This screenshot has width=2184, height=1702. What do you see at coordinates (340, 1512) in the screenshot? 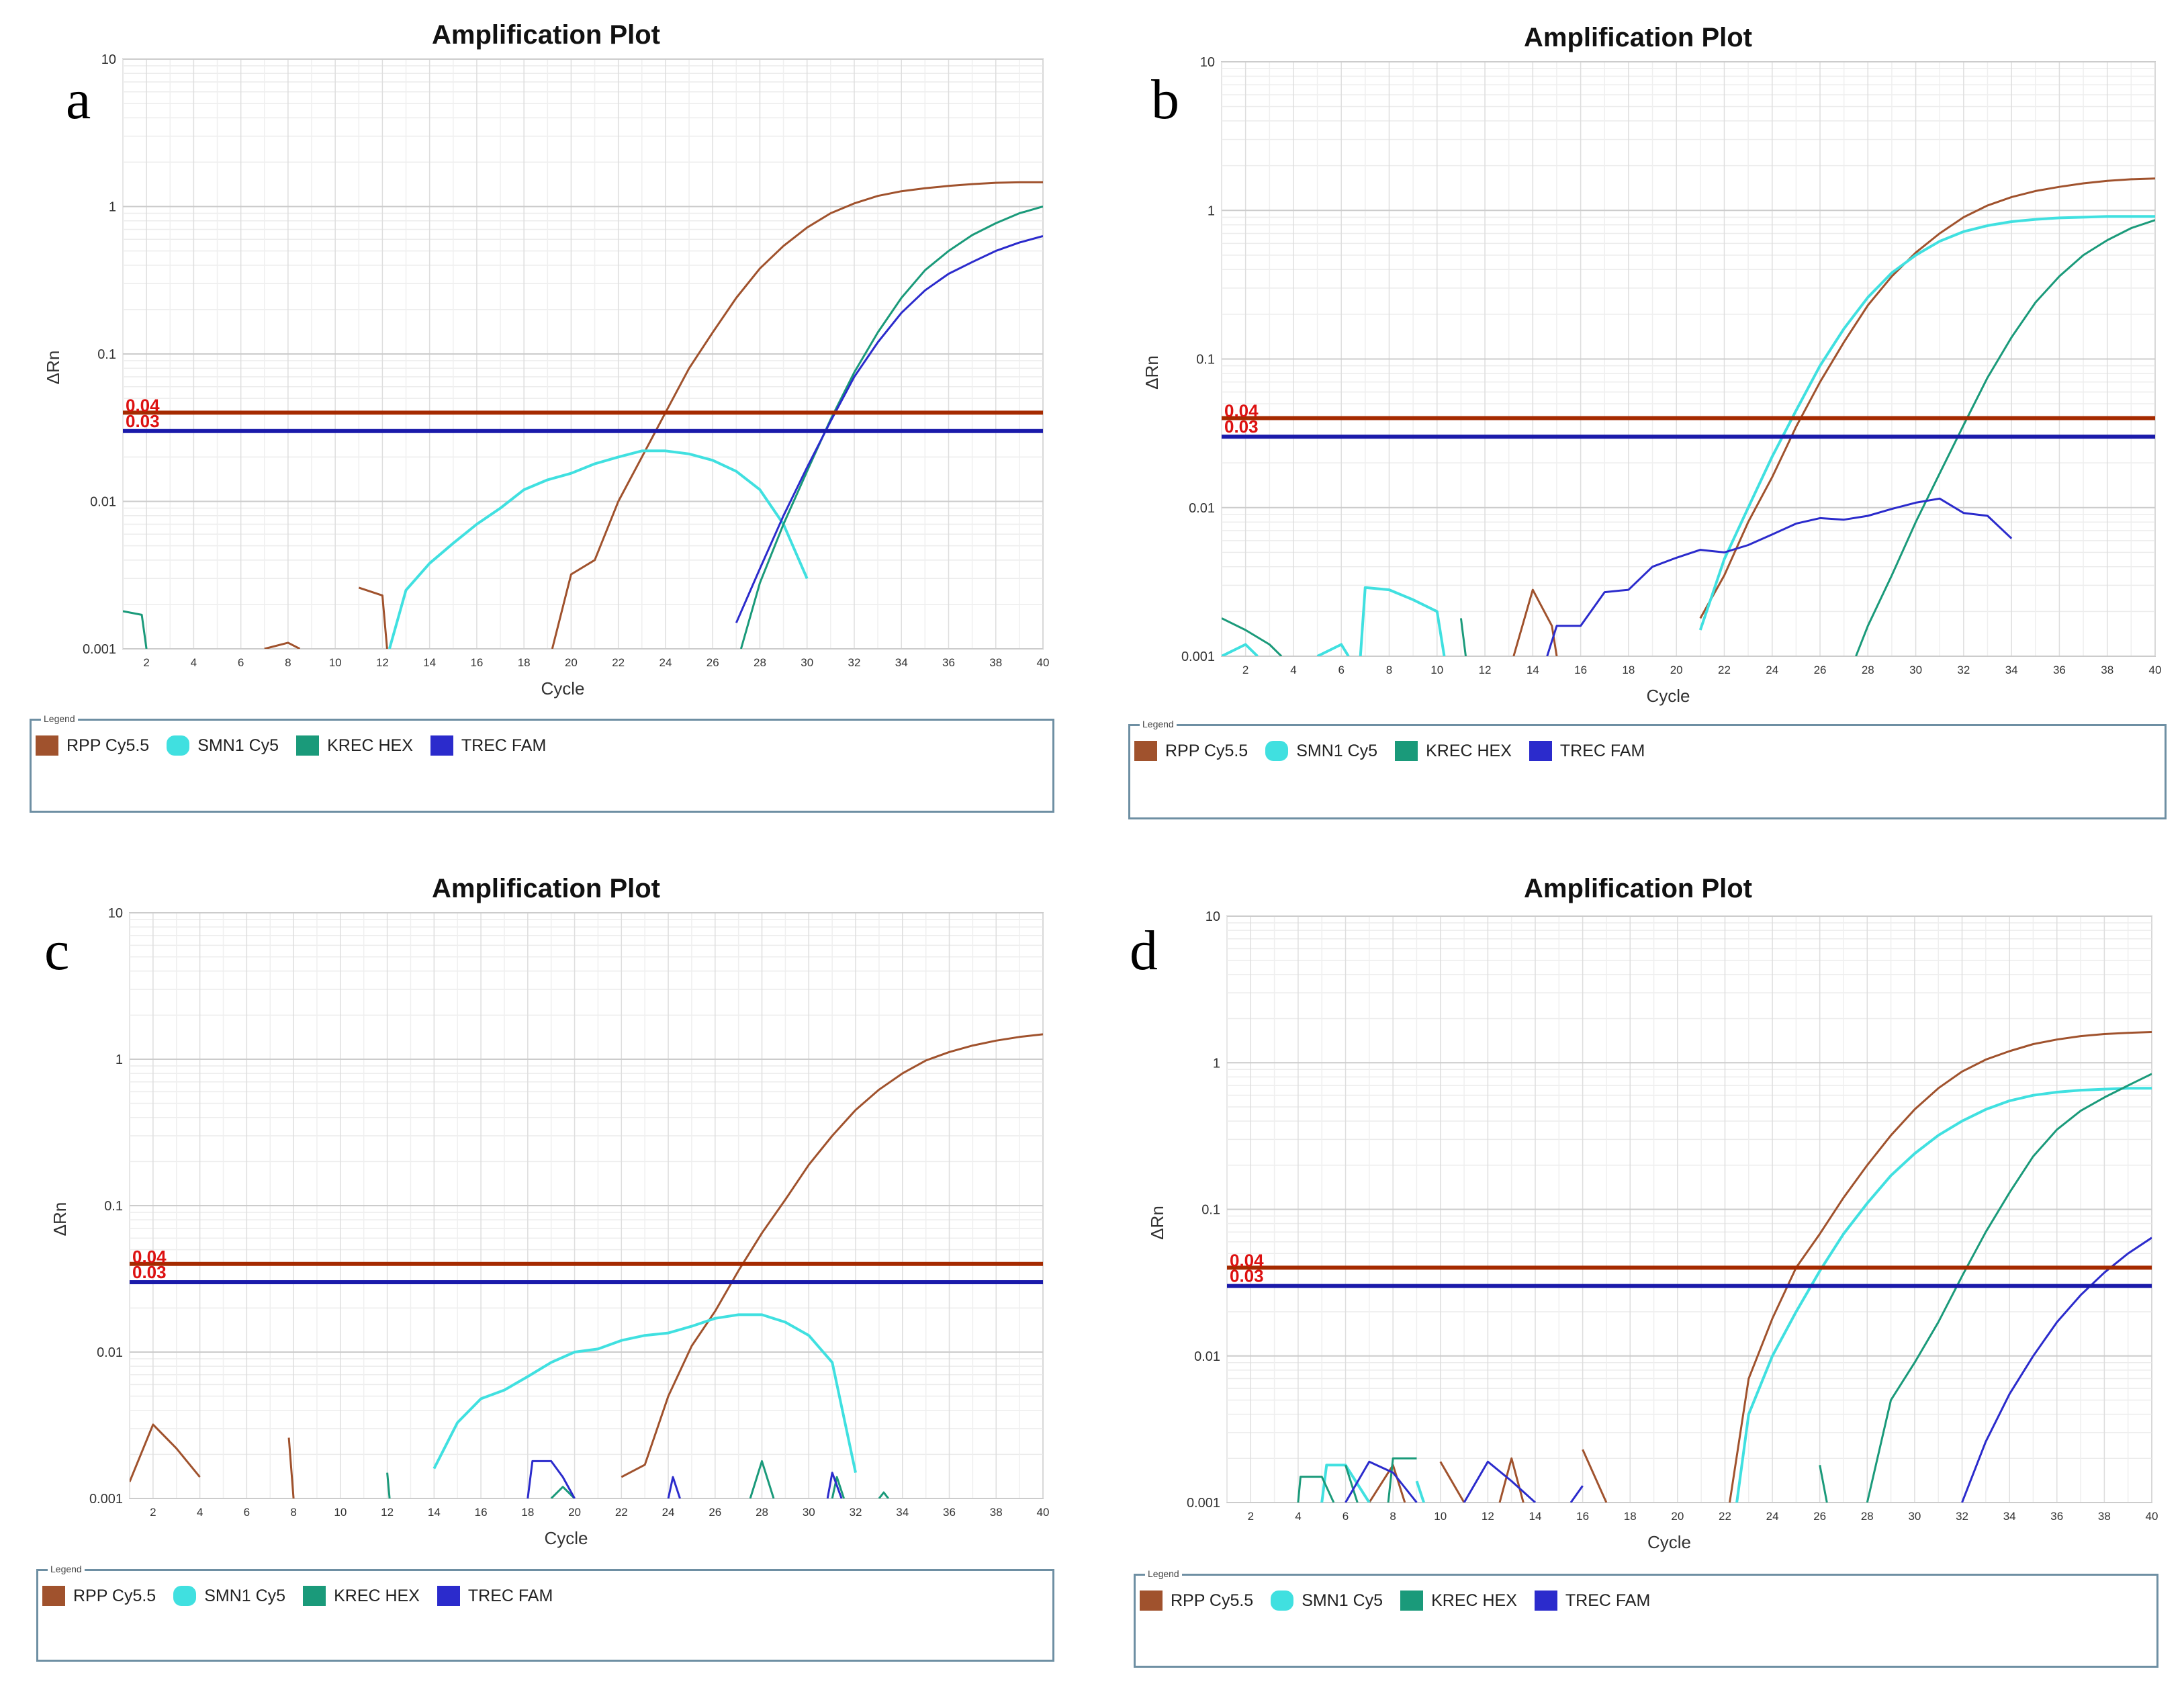
I see `x-tick-label: 10` at bounding box center [340, 1512].